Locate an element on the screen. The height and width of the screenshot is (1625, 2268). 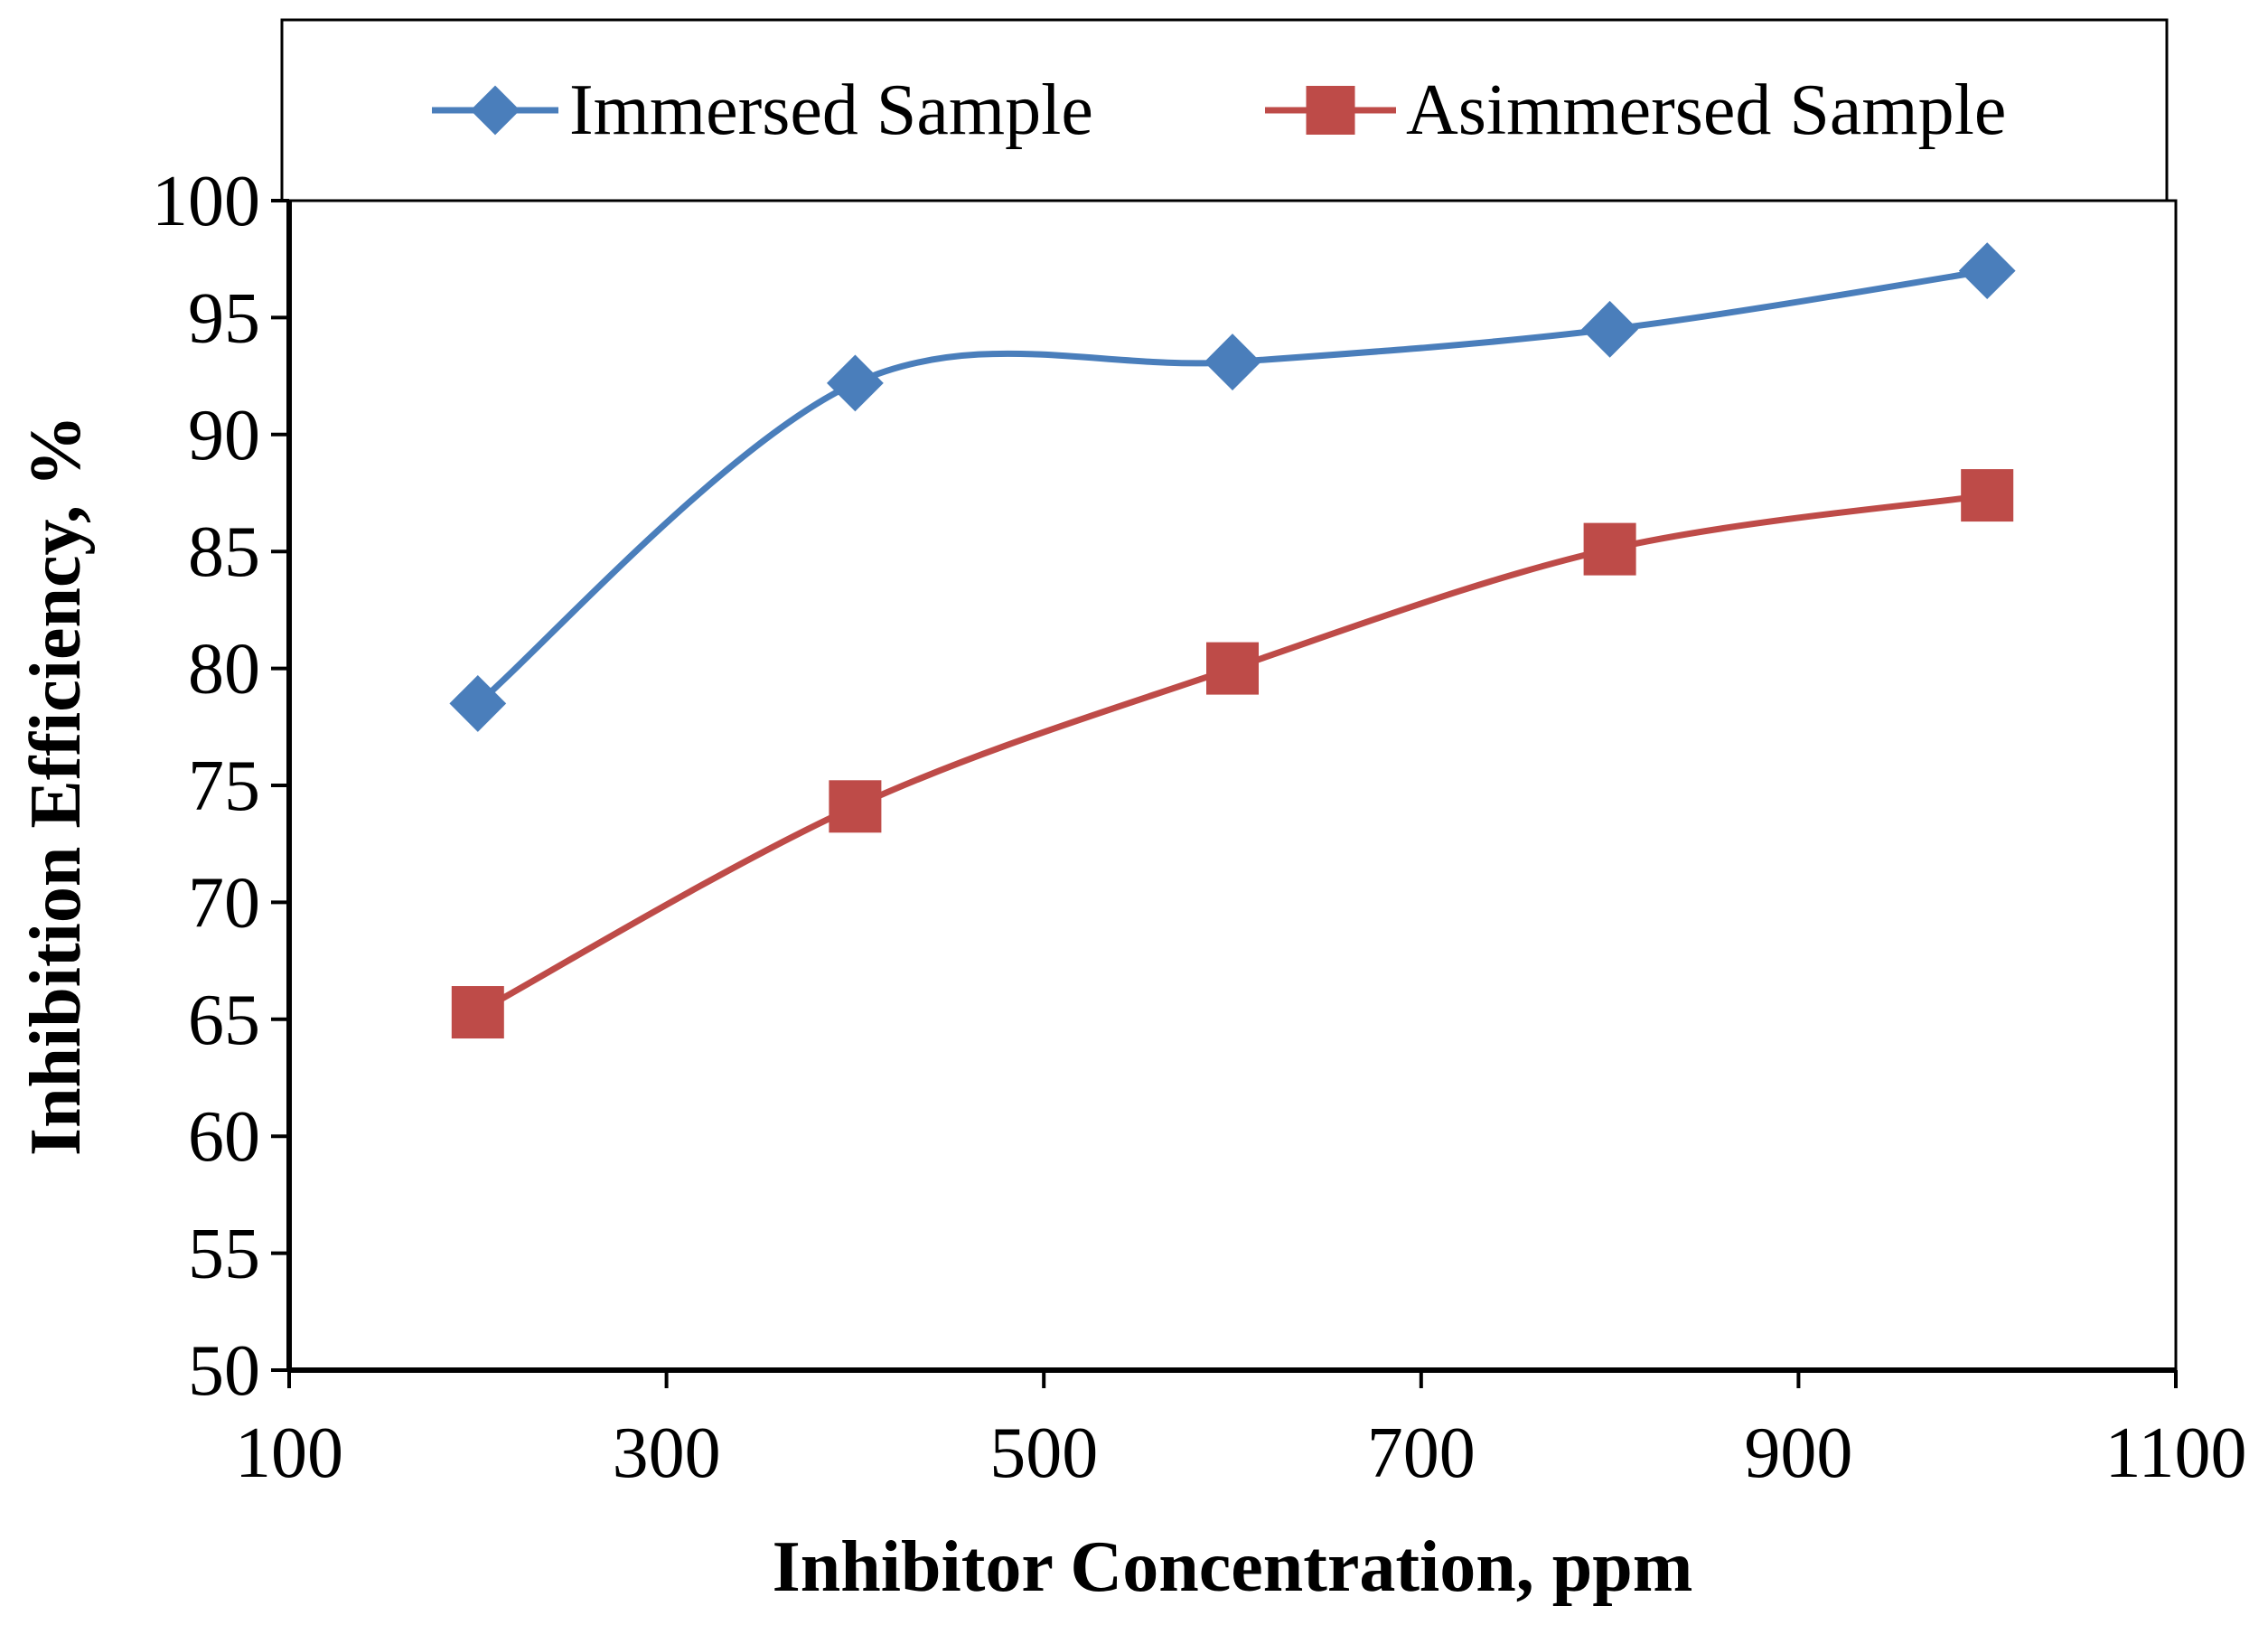
x-tick-label: 500 is located at coordinates (1043, 1453).